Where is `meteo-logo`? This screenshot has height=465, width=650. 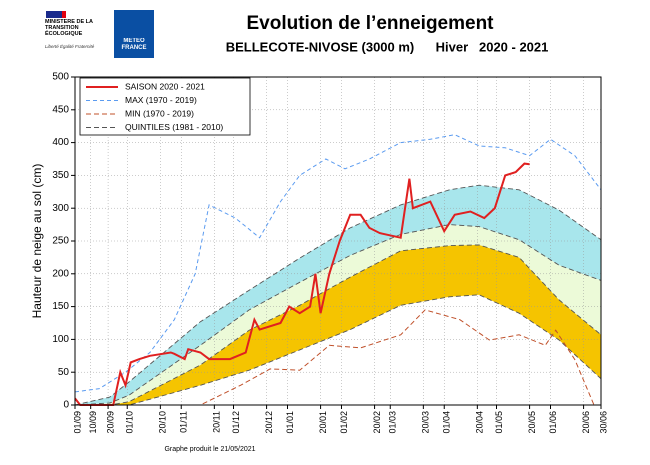 meteo-logo is located at coordinates (134, 34).